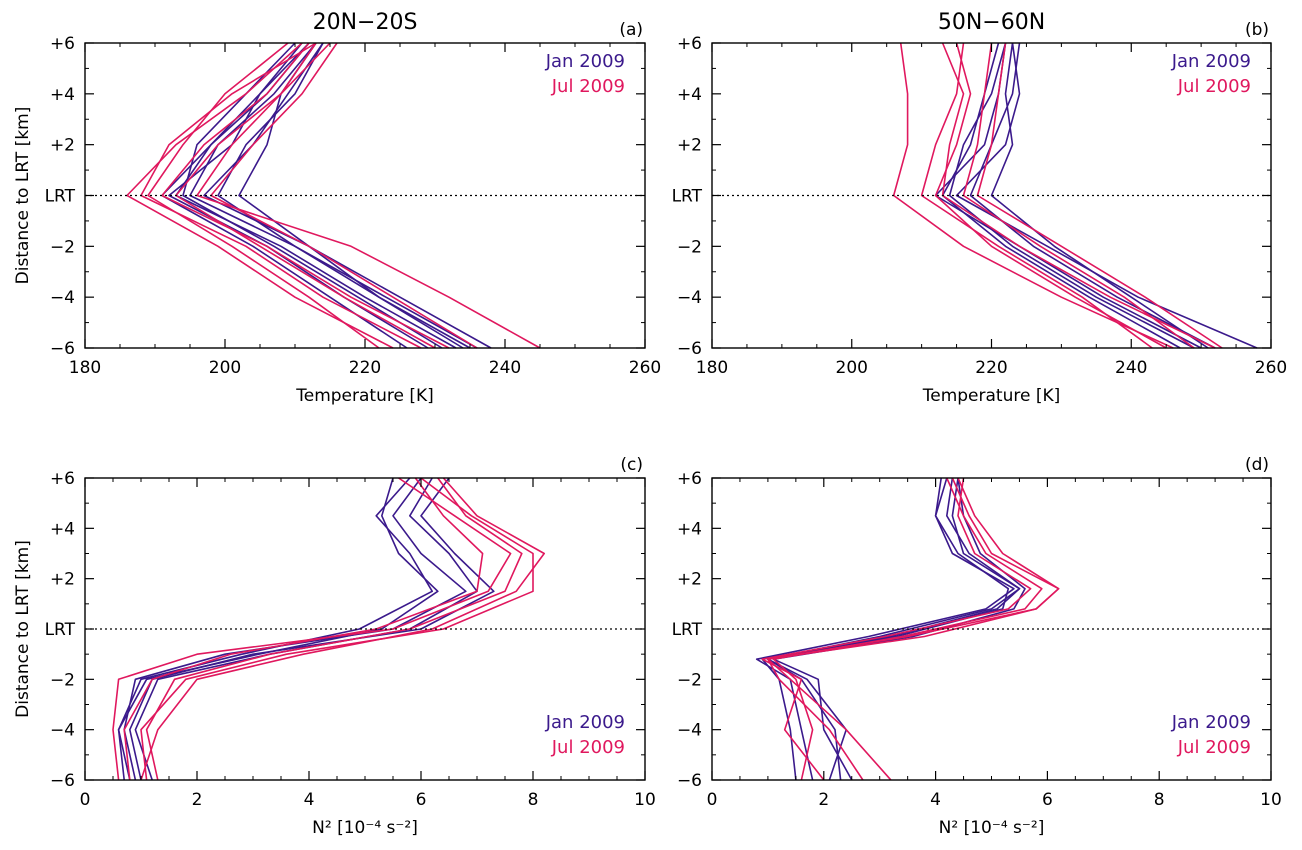 This screenshot has width=1302, height=850. I want to click on series-jan-2009, so click(890, 629).